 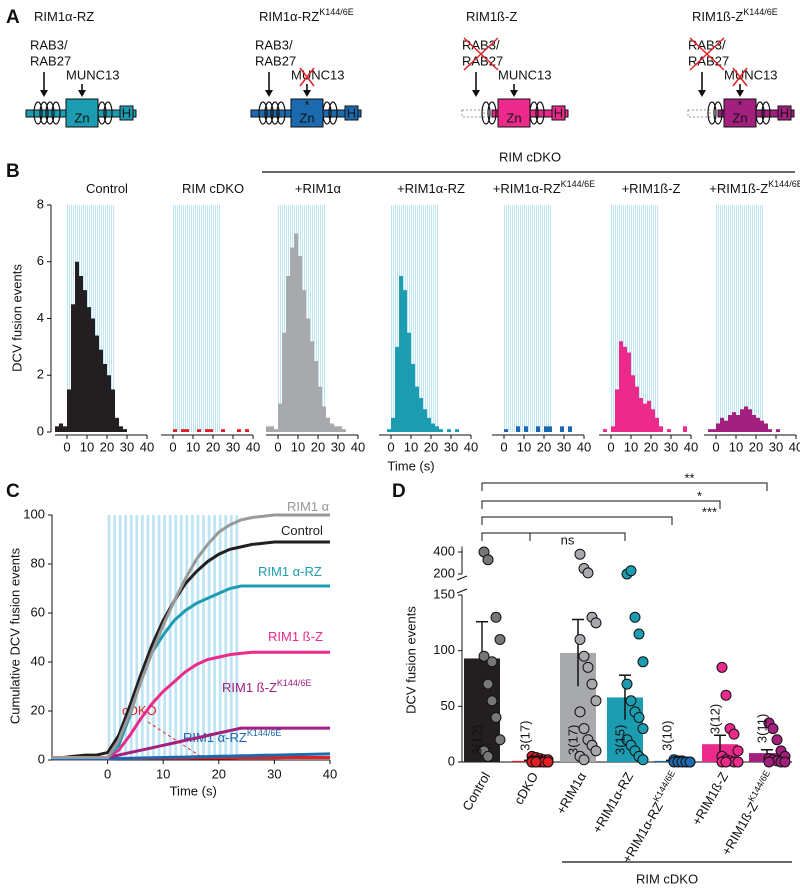 I want to click on x-tick-label-main: +RIM1α-RZ, so click(x=613, y=803).